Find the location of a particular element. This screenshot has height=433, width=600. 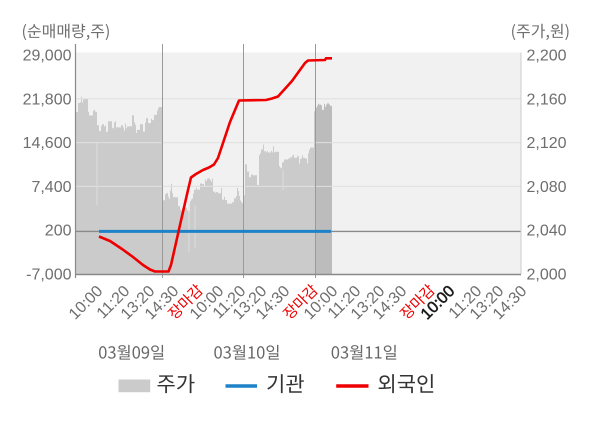

svg-text: 14,600 is located at coordinates (47, 143).